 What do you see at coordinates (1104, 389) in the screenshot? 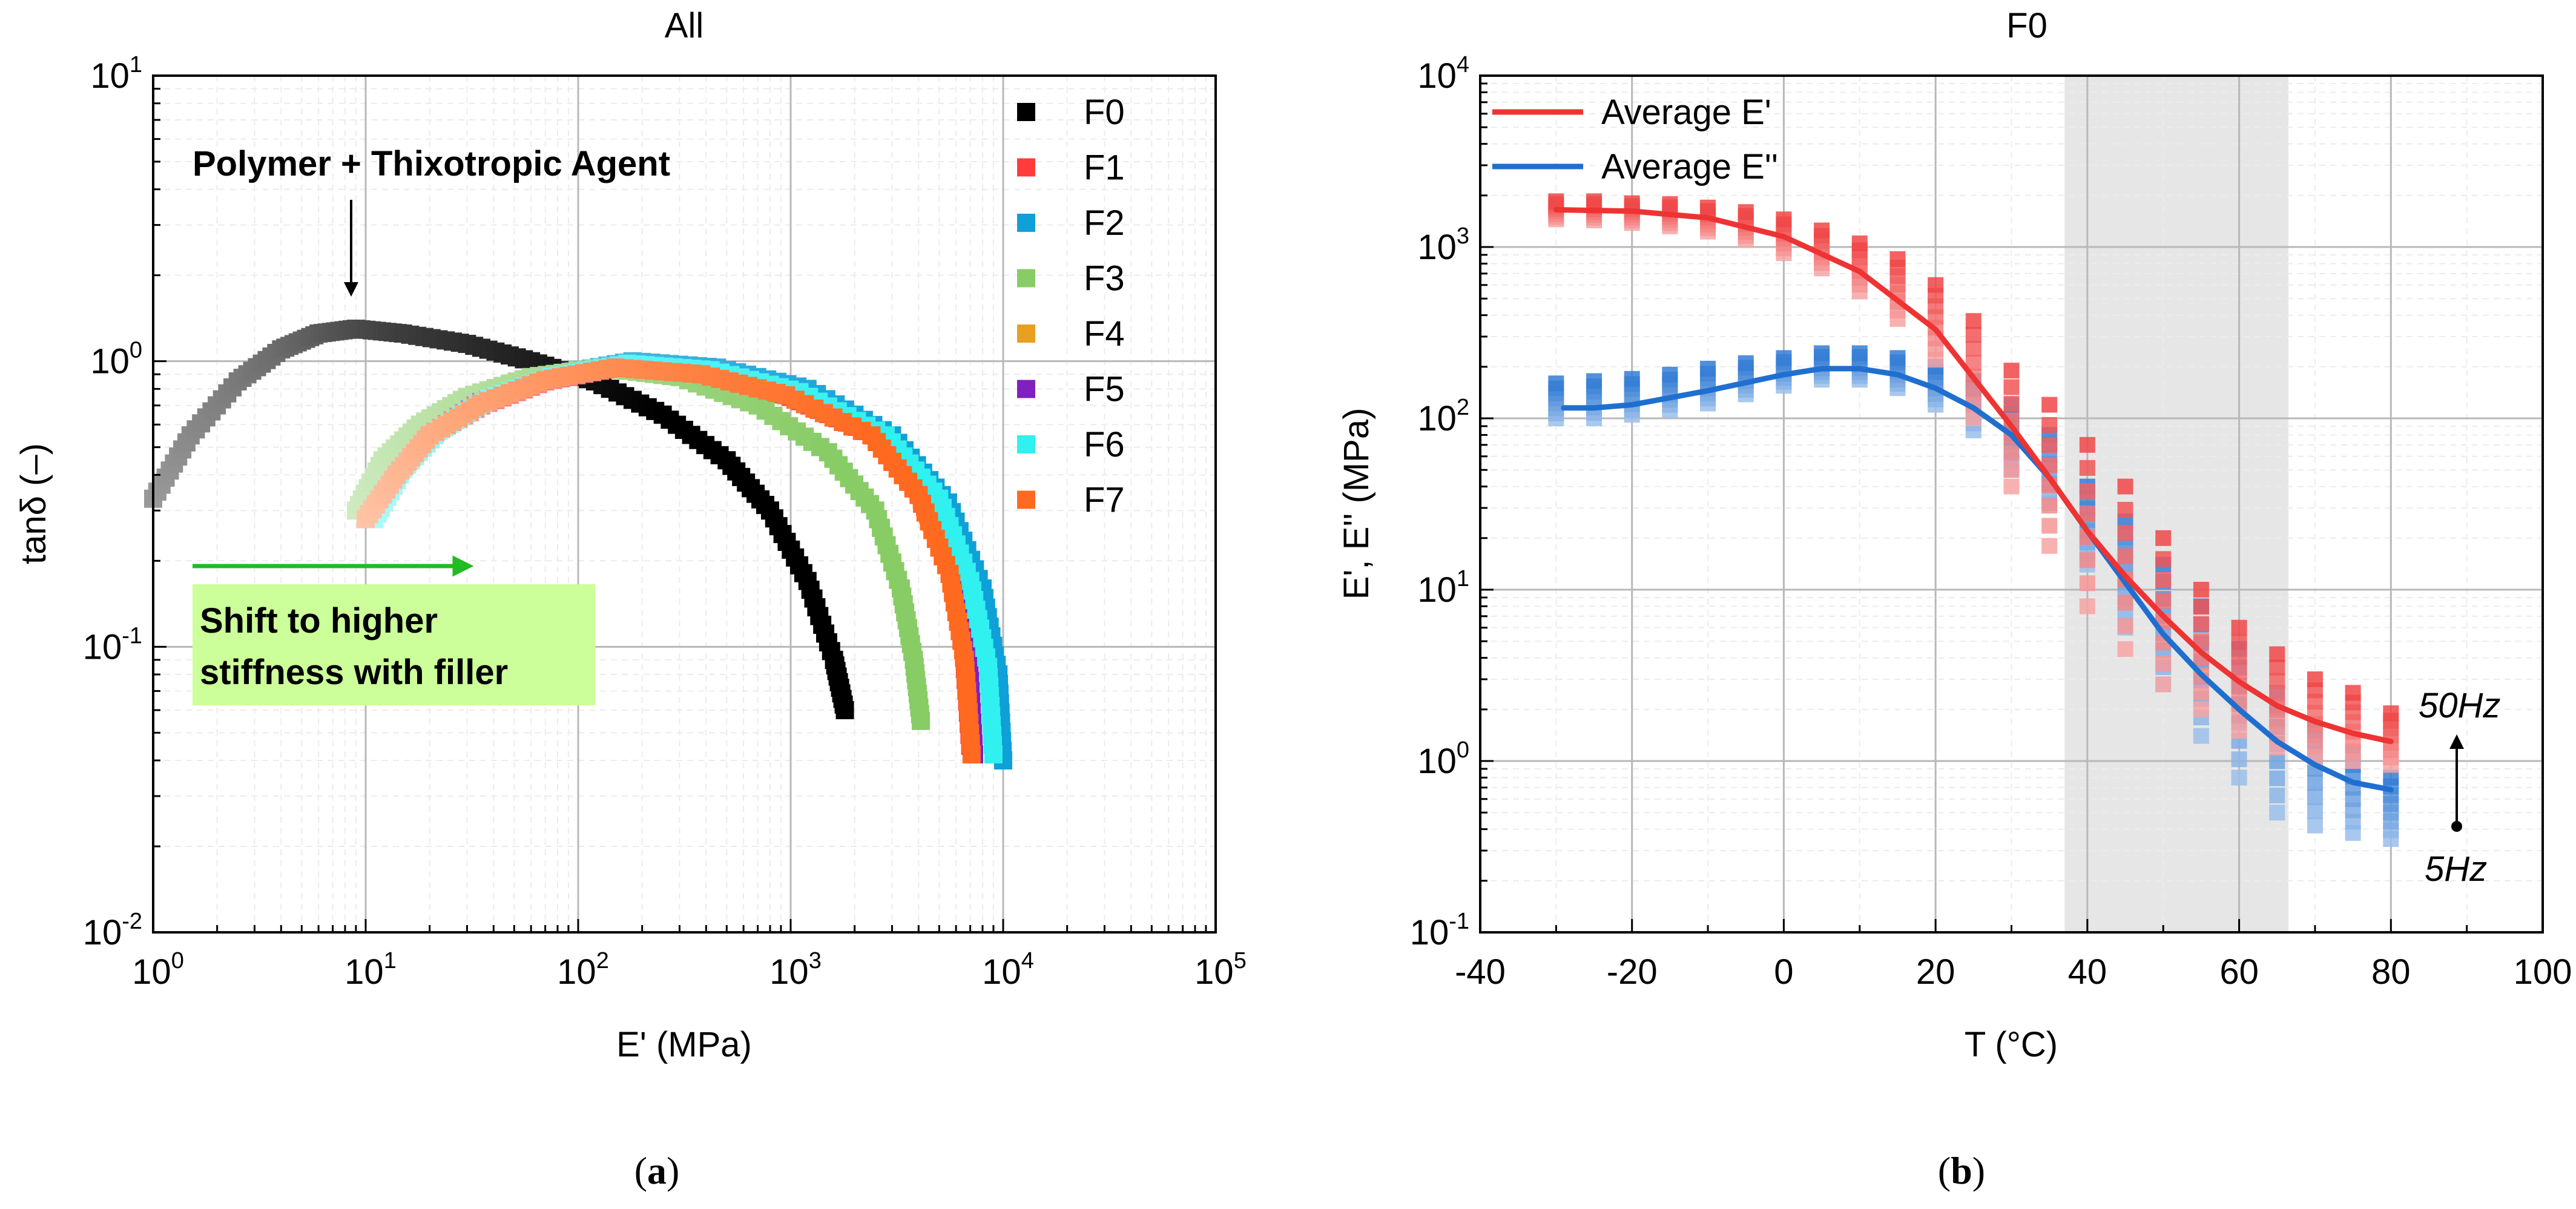
I see `legend-label-F5: F5` at bounding box center [1104, 389].